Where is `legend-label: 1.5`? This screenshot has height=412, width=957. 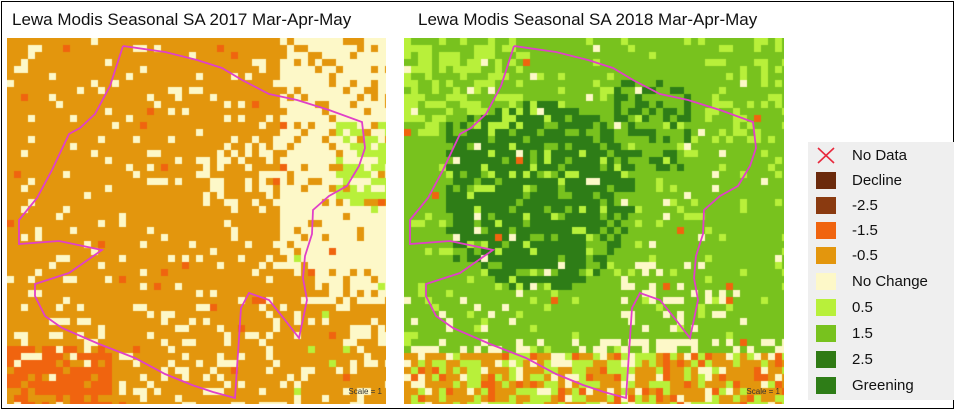
legend-label: 1.5 is located at coordinates (862, 333).